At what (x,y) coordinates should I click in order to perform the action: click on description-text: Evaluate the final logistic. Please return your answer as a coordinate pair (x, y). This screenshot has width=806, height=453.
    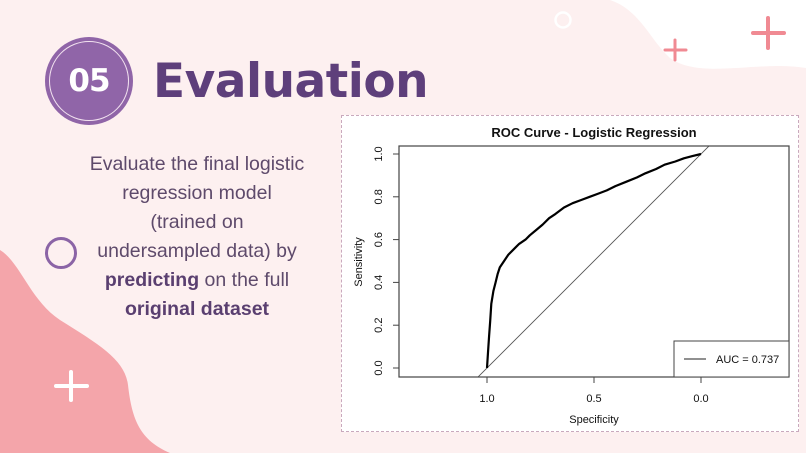
    Looking at the image, I should click on (197, 164).